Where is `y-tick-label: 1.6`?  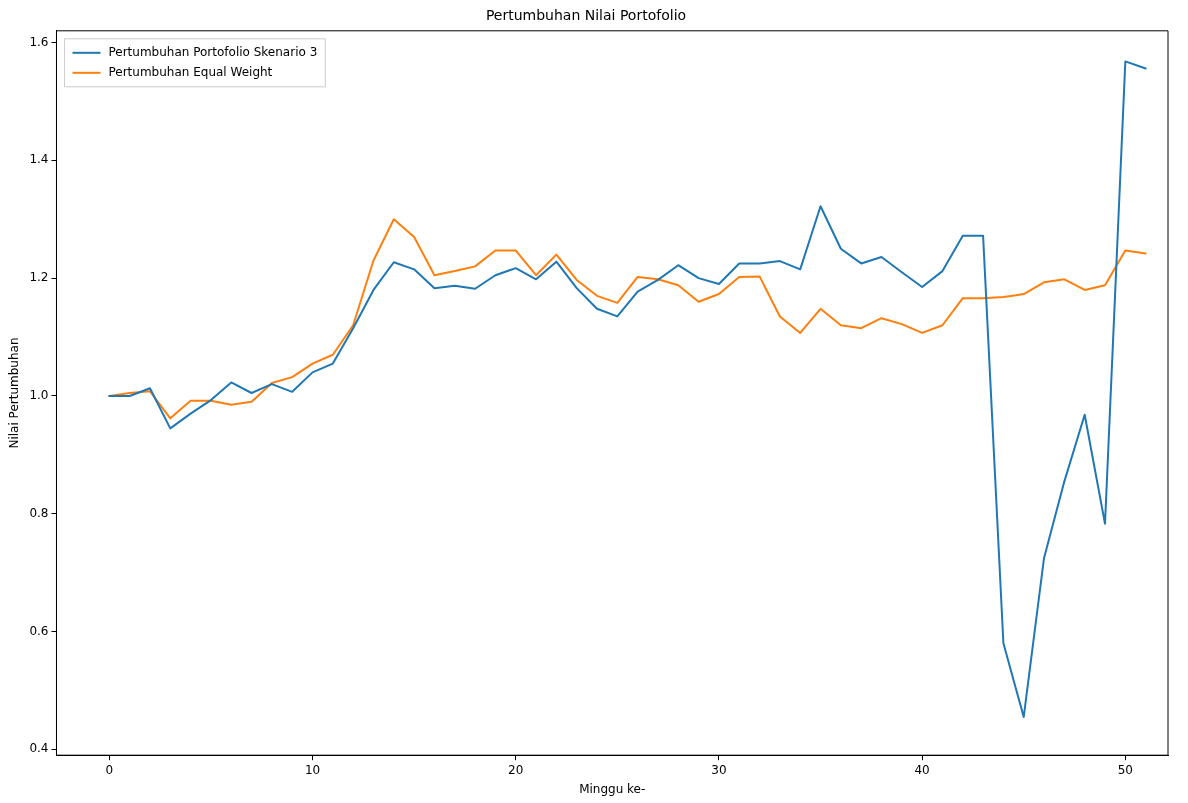
y-tick-label: 1.6 is located at coordinates (39, 41).